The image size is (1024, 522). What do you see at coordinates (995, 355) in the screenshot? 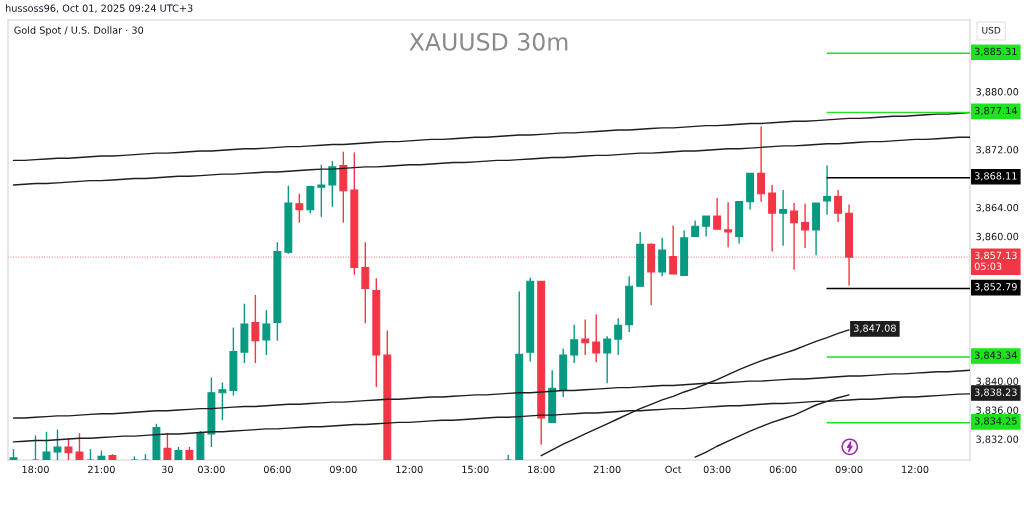
I see `data-label: 3,843.34` at bounding box center [995, 355].